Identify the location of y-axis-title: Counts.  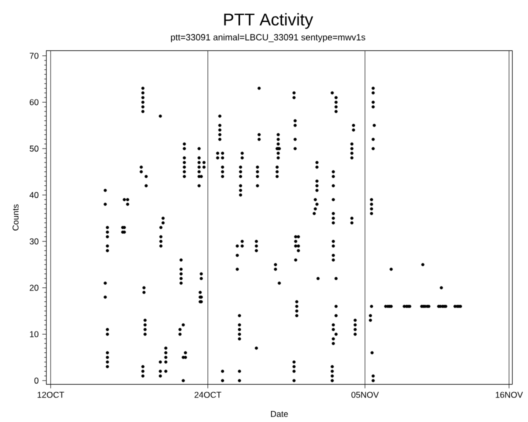
(15, 217).